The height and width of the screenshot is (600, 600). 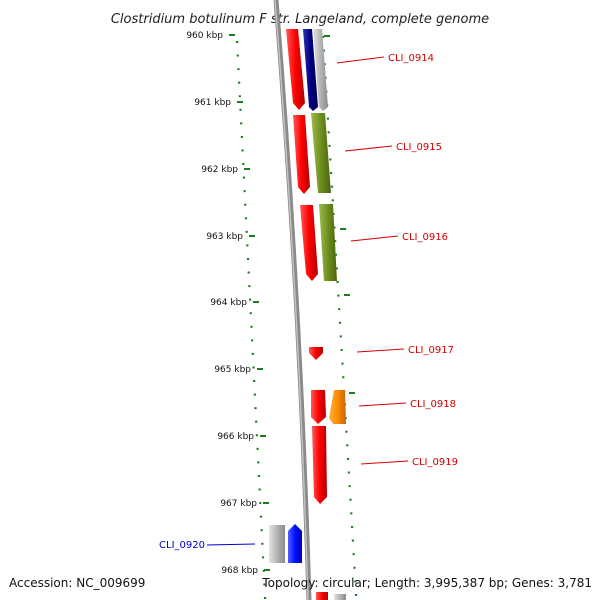 What do you see at coordinates (239, 571) in the screenshot?
I see `kbp-label: 968 kbp` at bounding box center [239, 571].